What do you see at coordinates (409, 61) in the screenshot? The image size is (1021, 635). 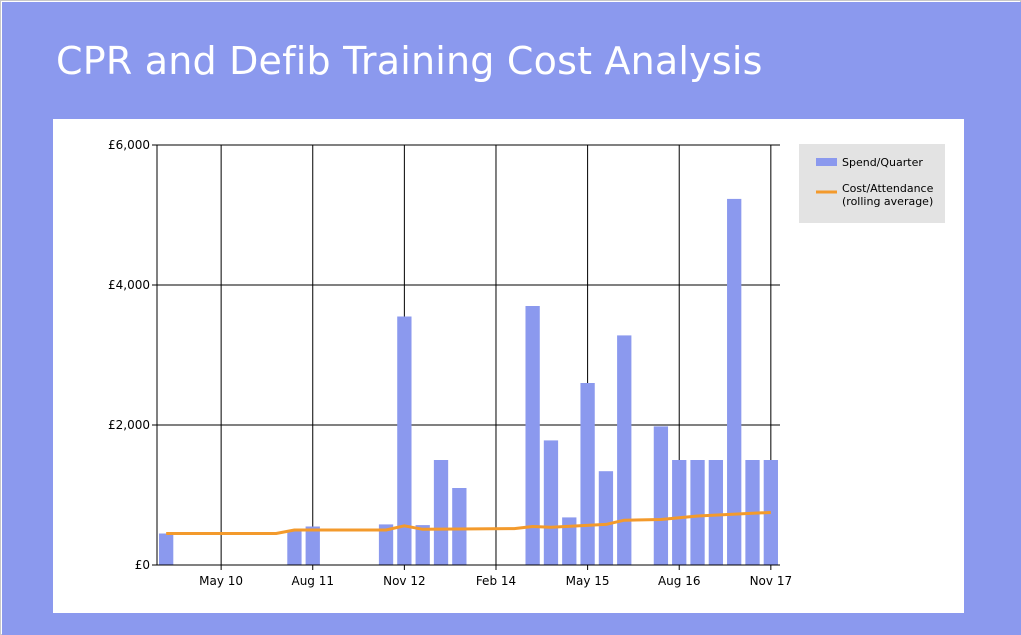 I see `page-title: CPR and Defib Training Cost Analysis` at bounding box center [409, 61].